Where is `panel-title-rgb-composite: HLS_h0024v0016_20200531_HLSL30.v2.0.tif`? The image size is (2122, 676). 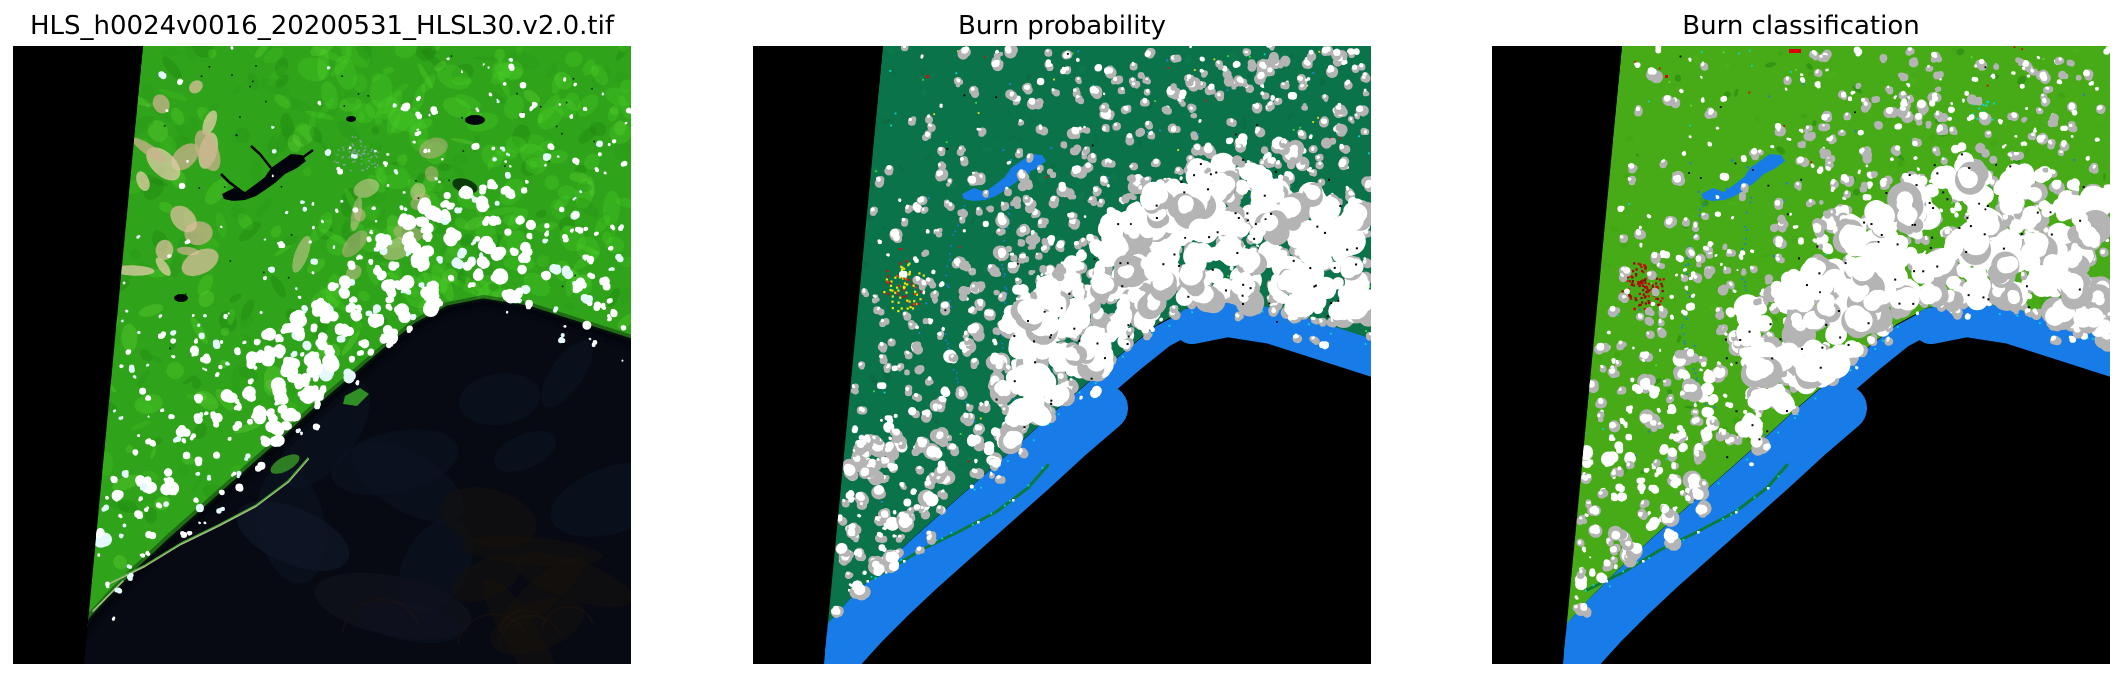
panel-title-rgb-composite: HLS_h0024v0016_20200531_HLSL30.v2.0.tif is located at coordinates (322, 26).